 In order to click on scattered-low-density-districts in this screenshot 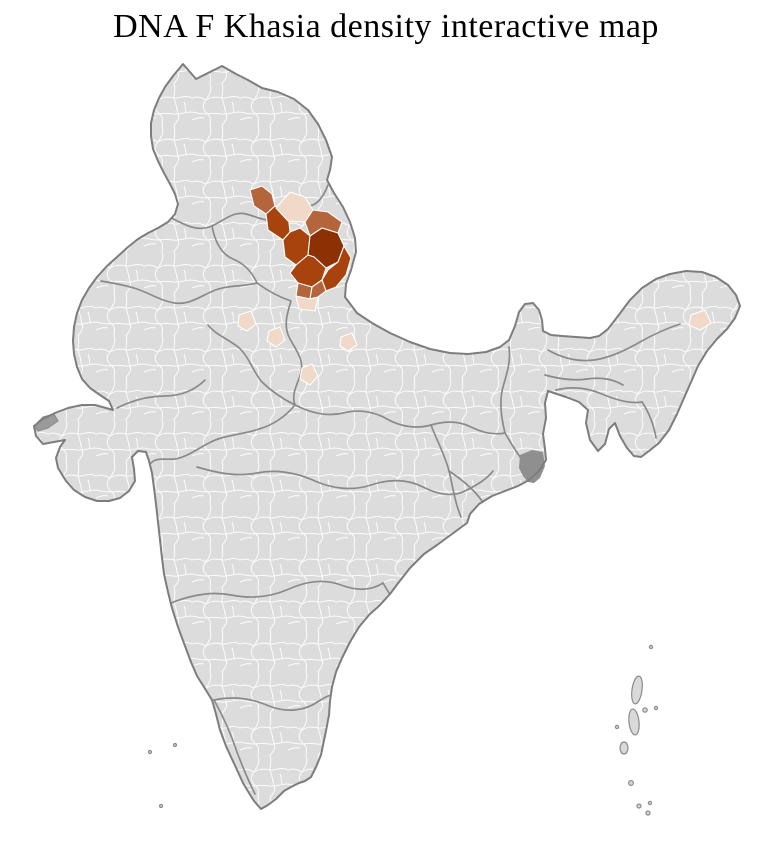, I will do `click(474, 347)`.